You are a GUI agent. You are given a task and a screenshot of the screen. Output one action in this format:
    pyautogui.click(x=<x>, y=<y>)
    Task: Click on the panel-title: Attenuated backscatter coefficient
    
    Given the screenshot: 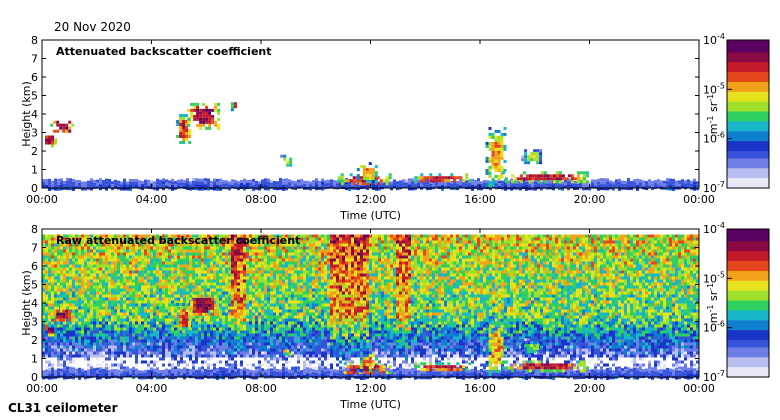 What is the action you would take?
    pyautogui.click(x=164, y=51)
    